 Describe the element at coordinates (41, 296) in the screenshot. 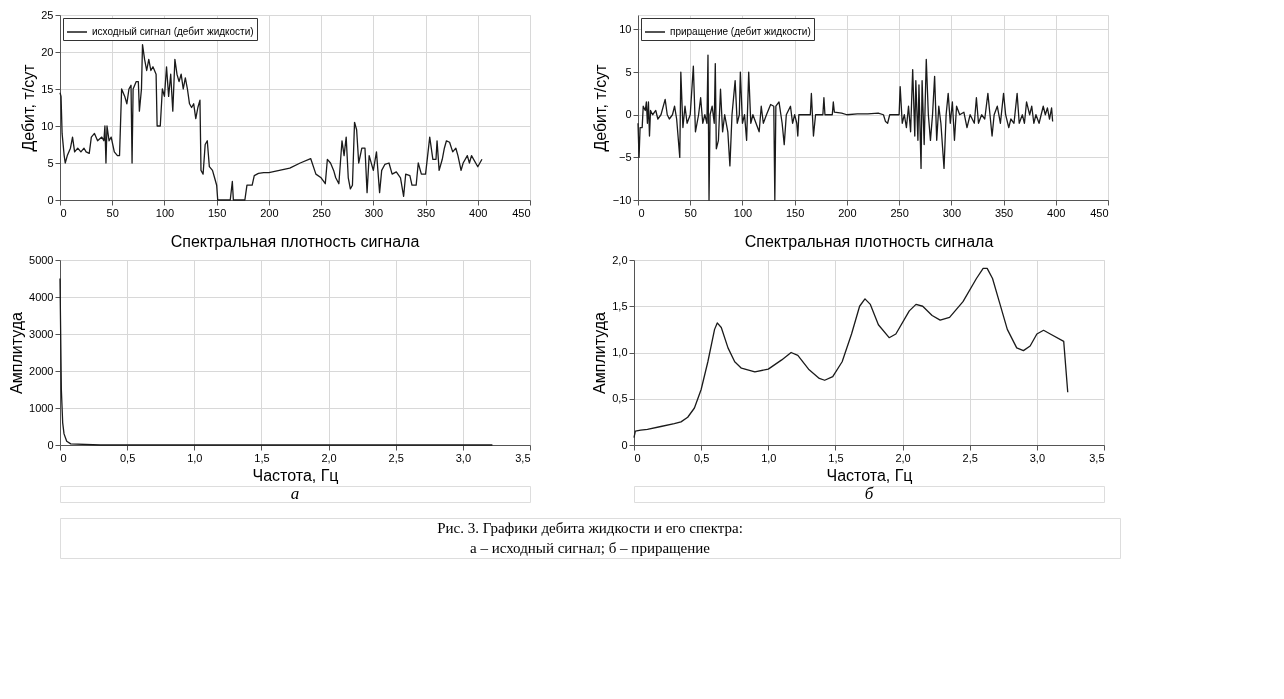

I see `y-tick-label: 4000` at that location.